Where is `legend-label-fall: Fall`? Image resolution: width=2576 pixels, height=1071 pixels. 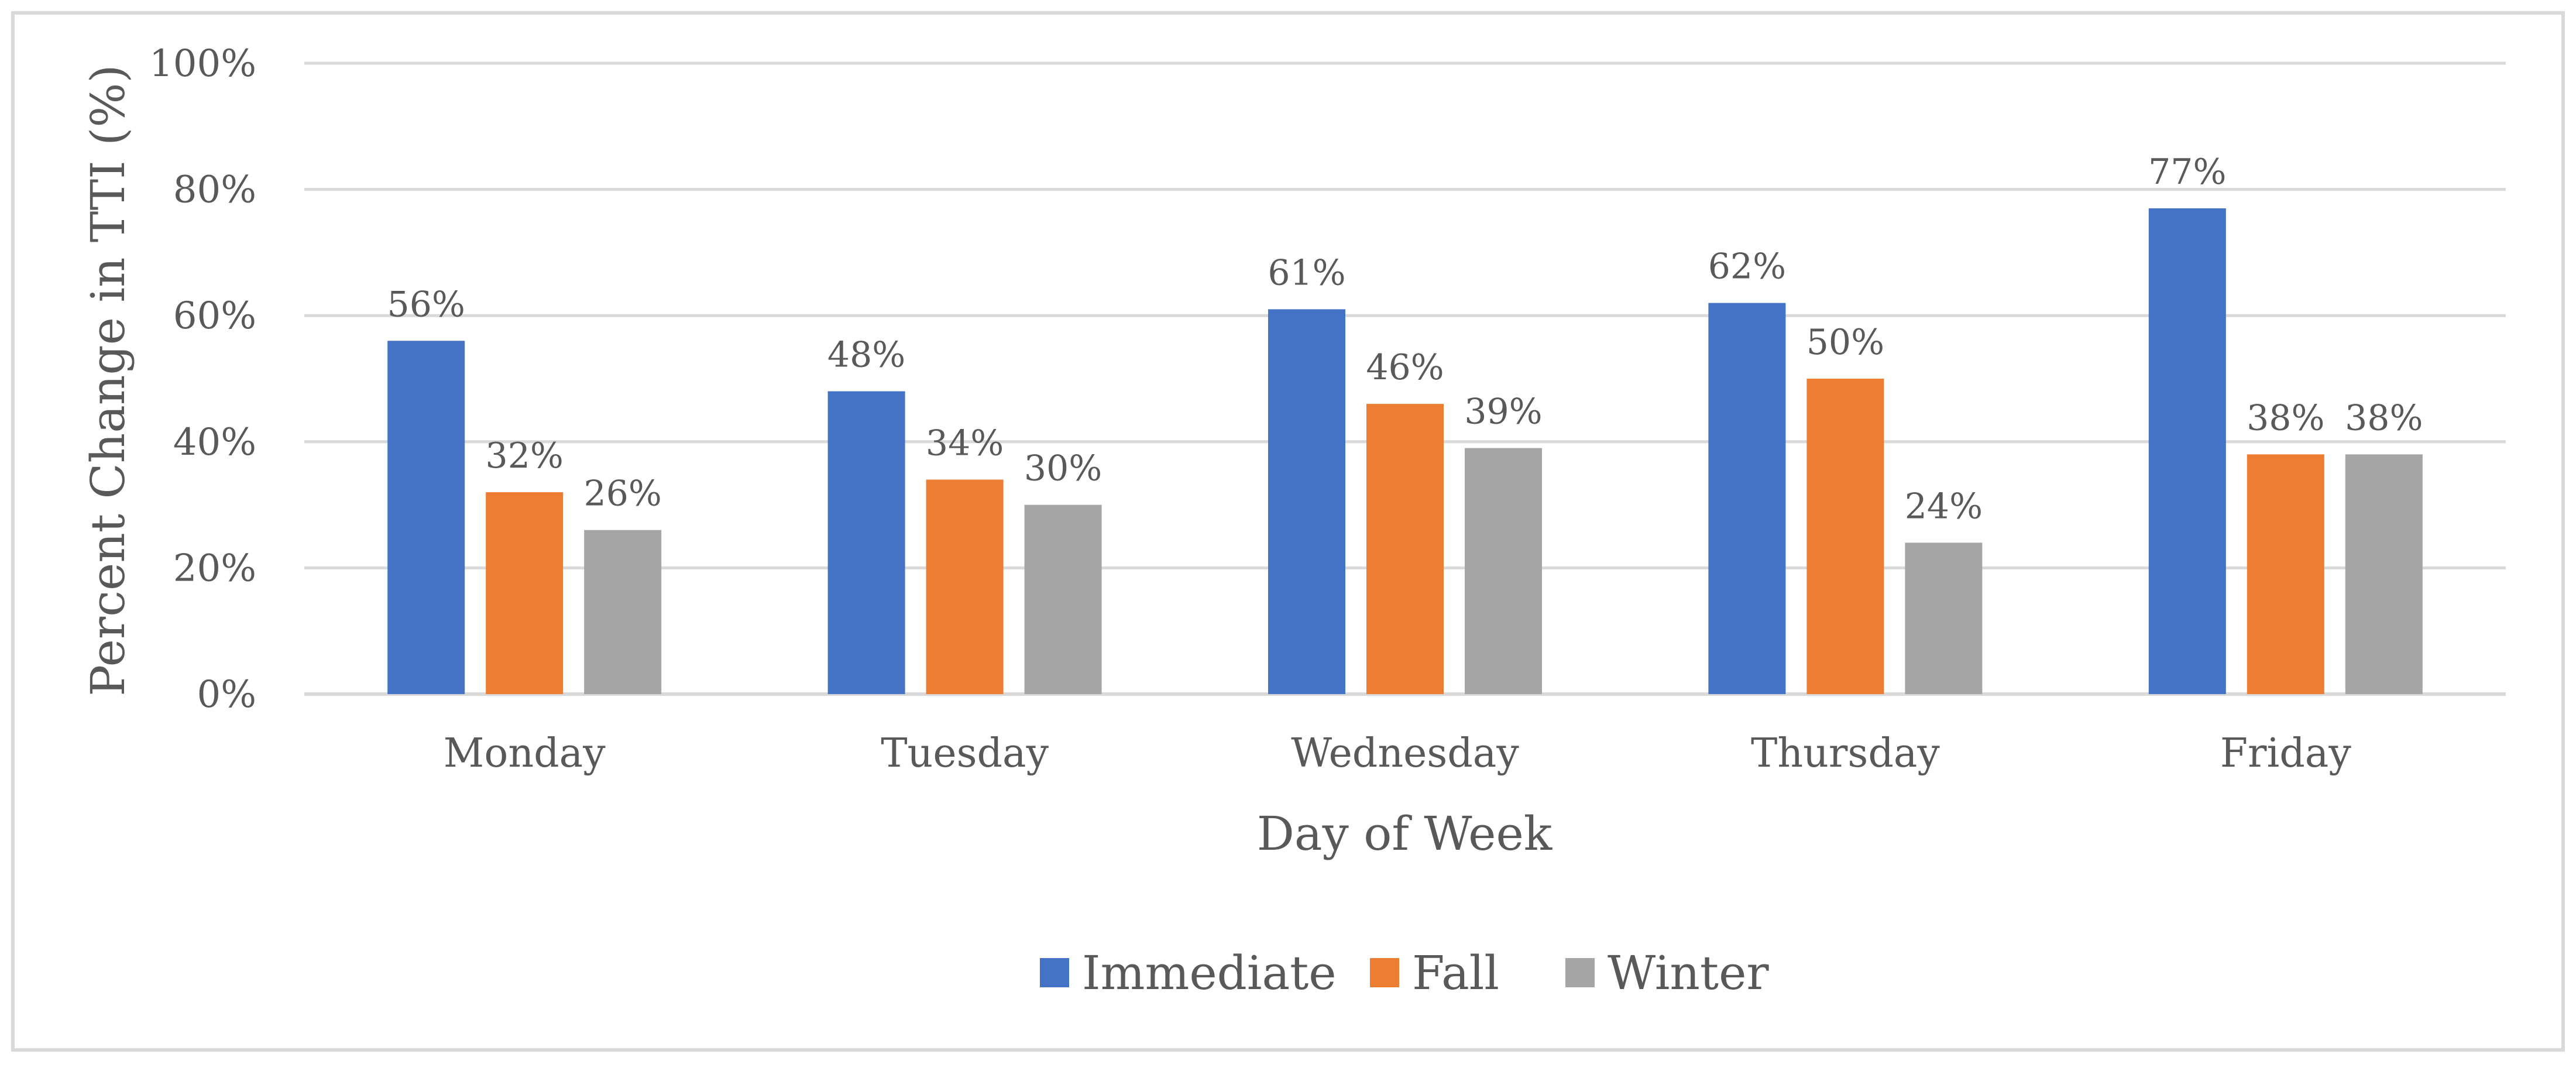 legend-label-fall: Fall is located at coordinates (1456, 973).